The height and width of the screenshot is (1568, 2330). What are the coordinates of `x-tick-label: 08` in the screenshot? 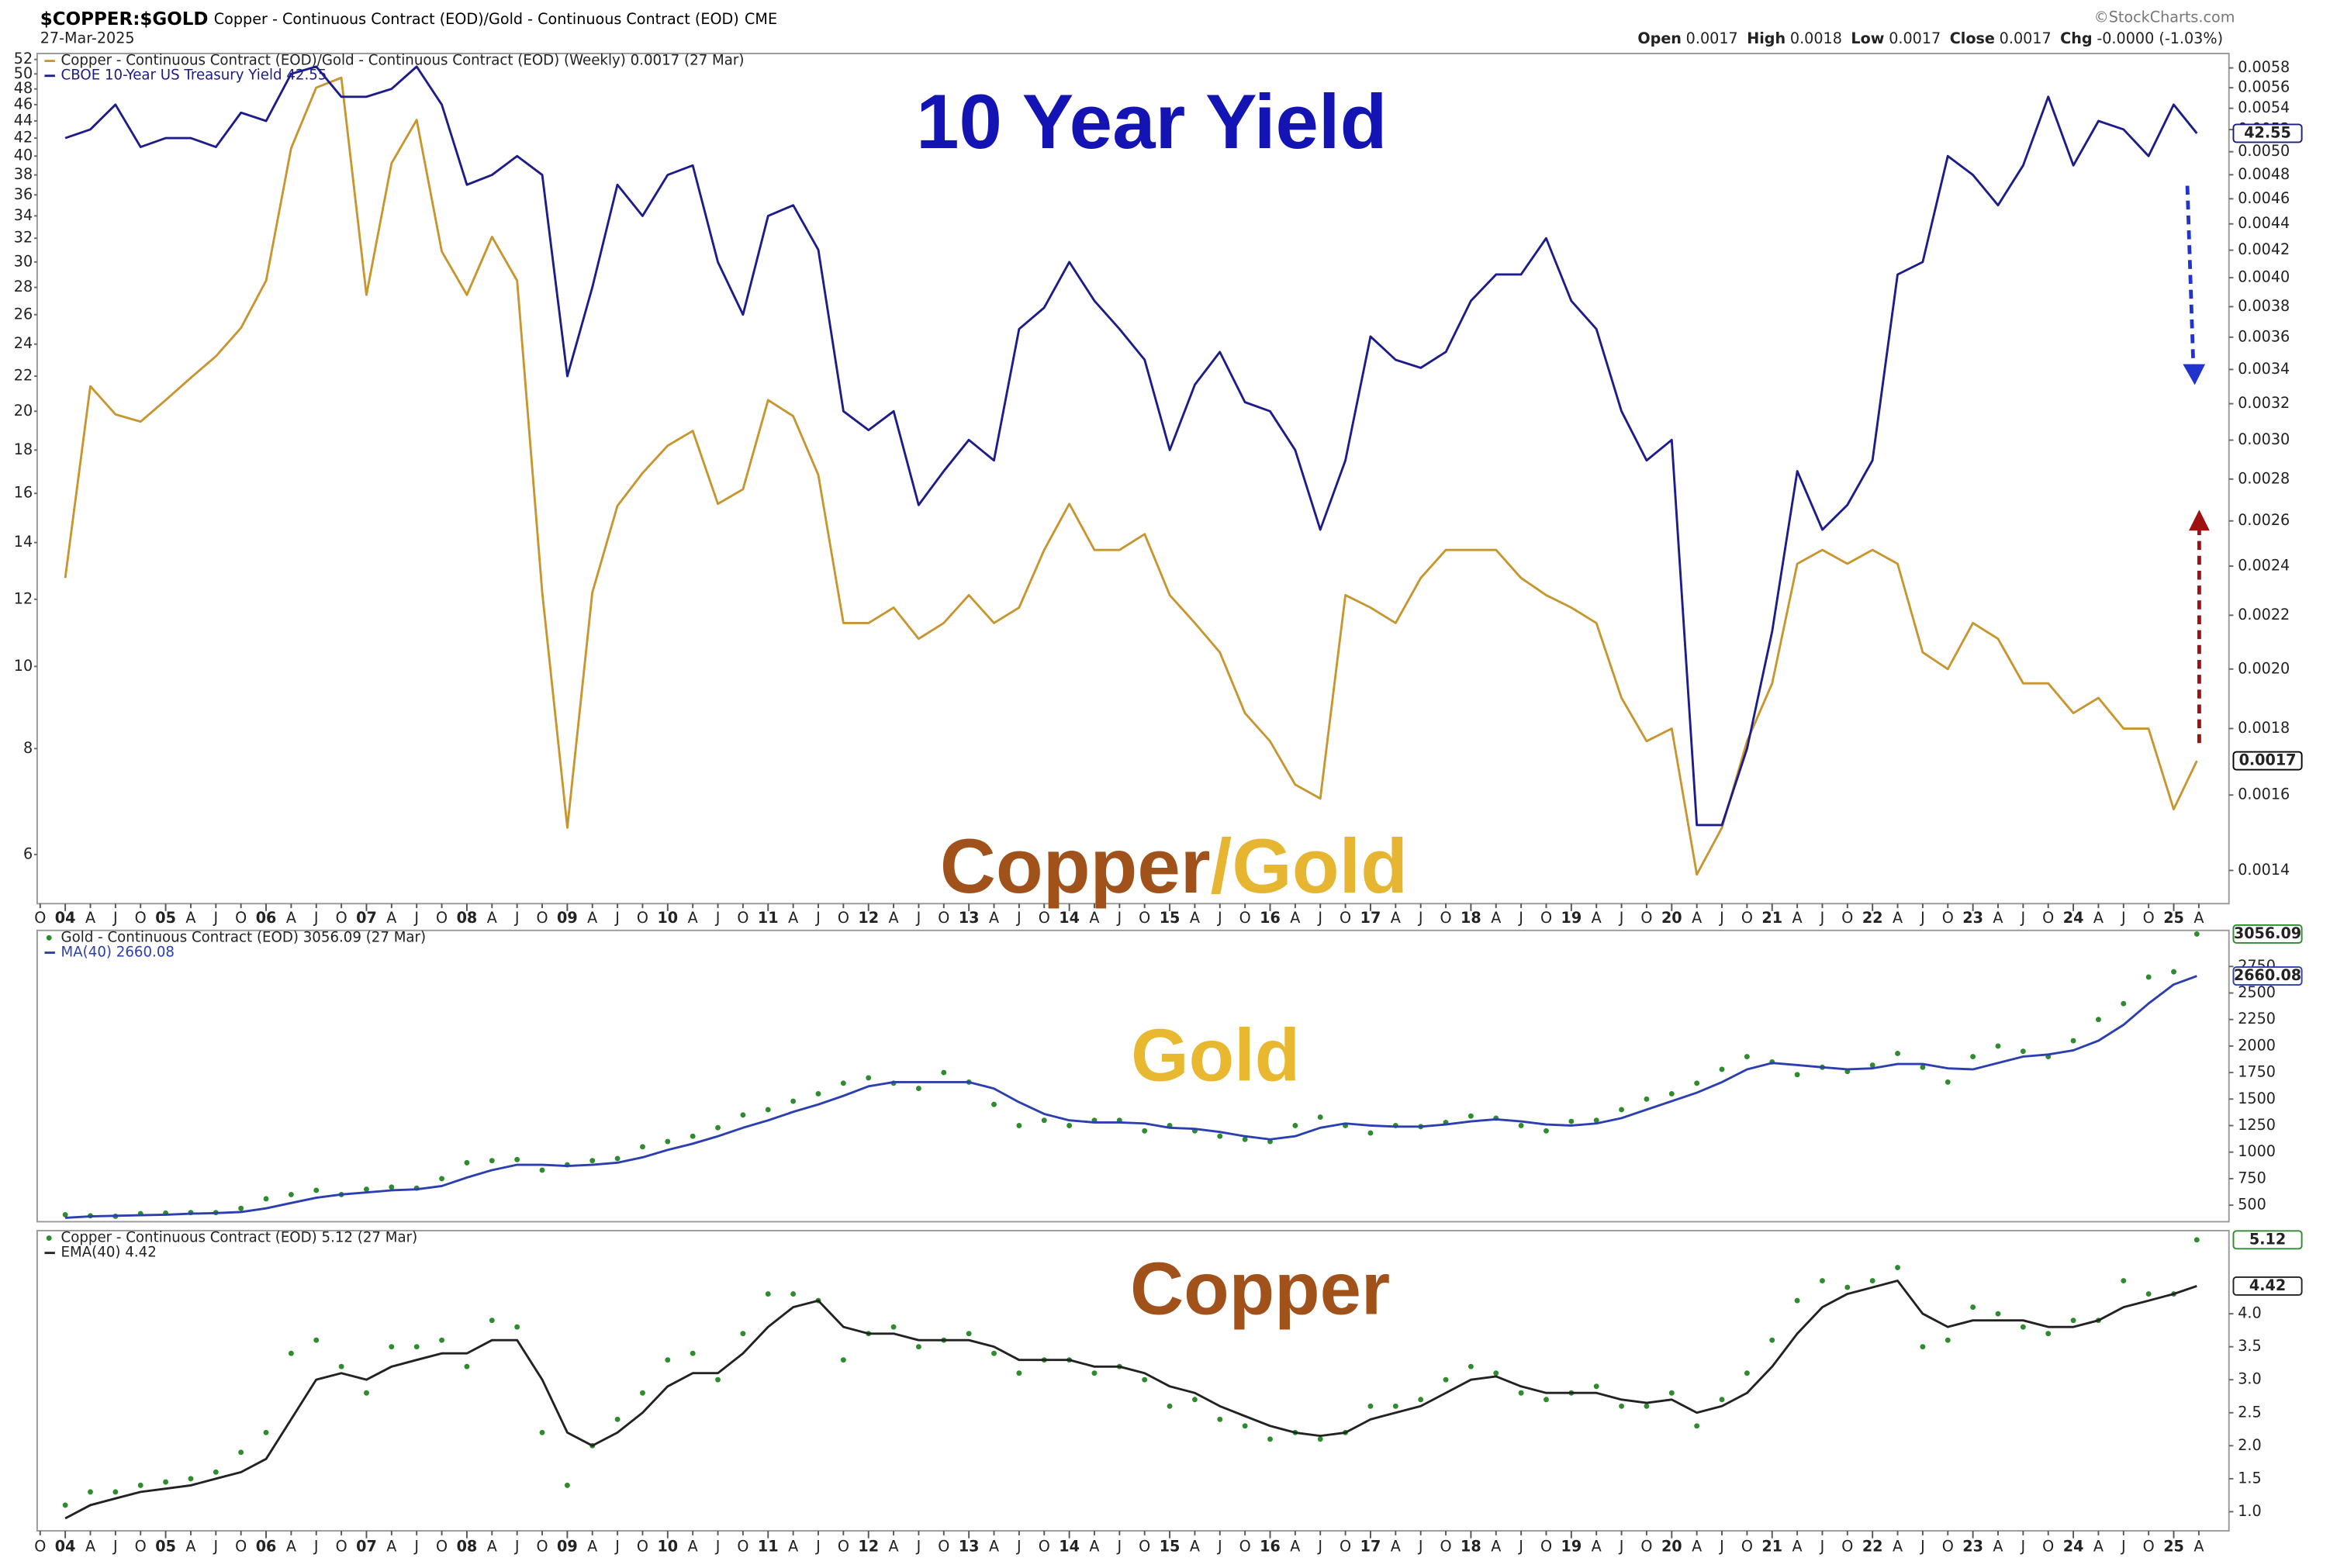 It's located at (467, 918).